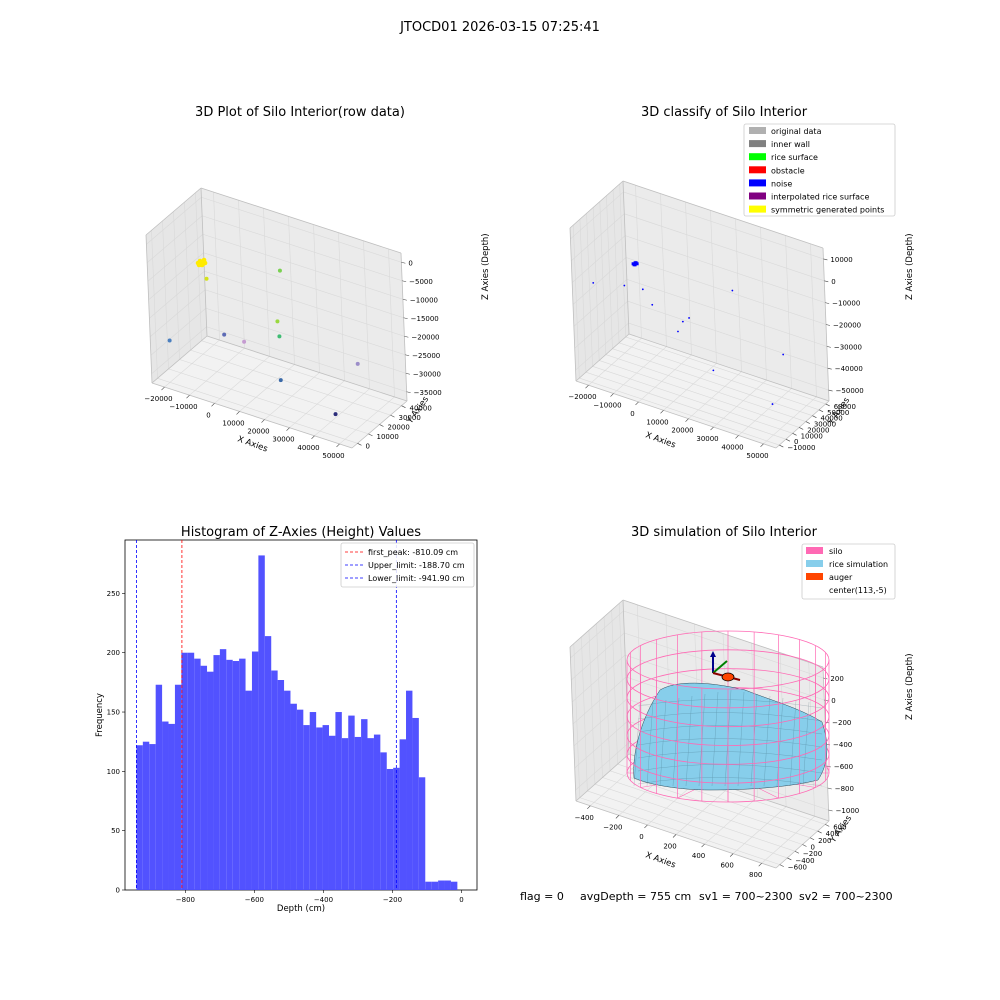 Image resolution: width=1000 pixels, height=1000 pixels. What do you see at coordinates (635, 896) in the screenshot?
I see `status-avg-depth: avgDepth = 755 cm` at bounding box center [635, 896].